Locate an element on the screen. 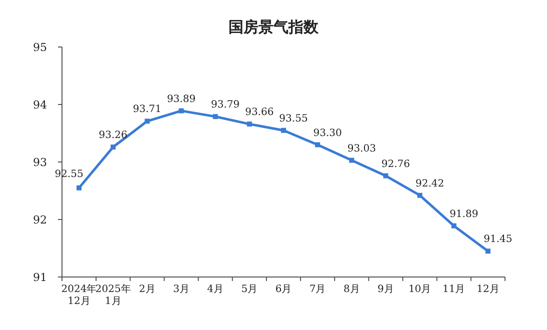 The image size is (547, 330). data-label: 93.30 is located at coordinates (327, 133).